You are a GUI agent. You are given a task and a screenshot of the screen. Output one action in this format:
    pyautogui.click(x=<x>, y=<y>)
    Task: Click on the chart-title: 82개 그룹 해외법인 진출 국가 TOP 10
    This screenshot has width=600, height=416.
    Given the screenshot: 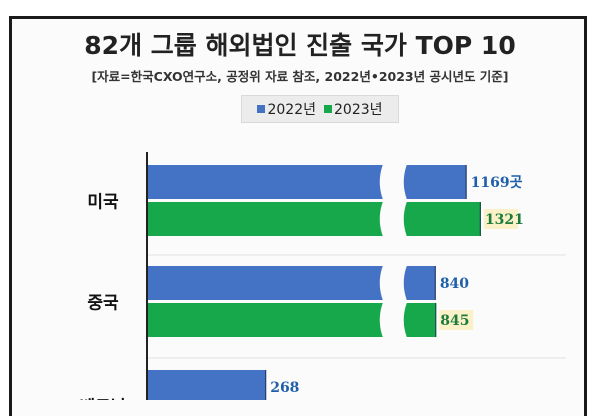 What is the action you would take?
    pyautogui.click(x=300, y=45)
    